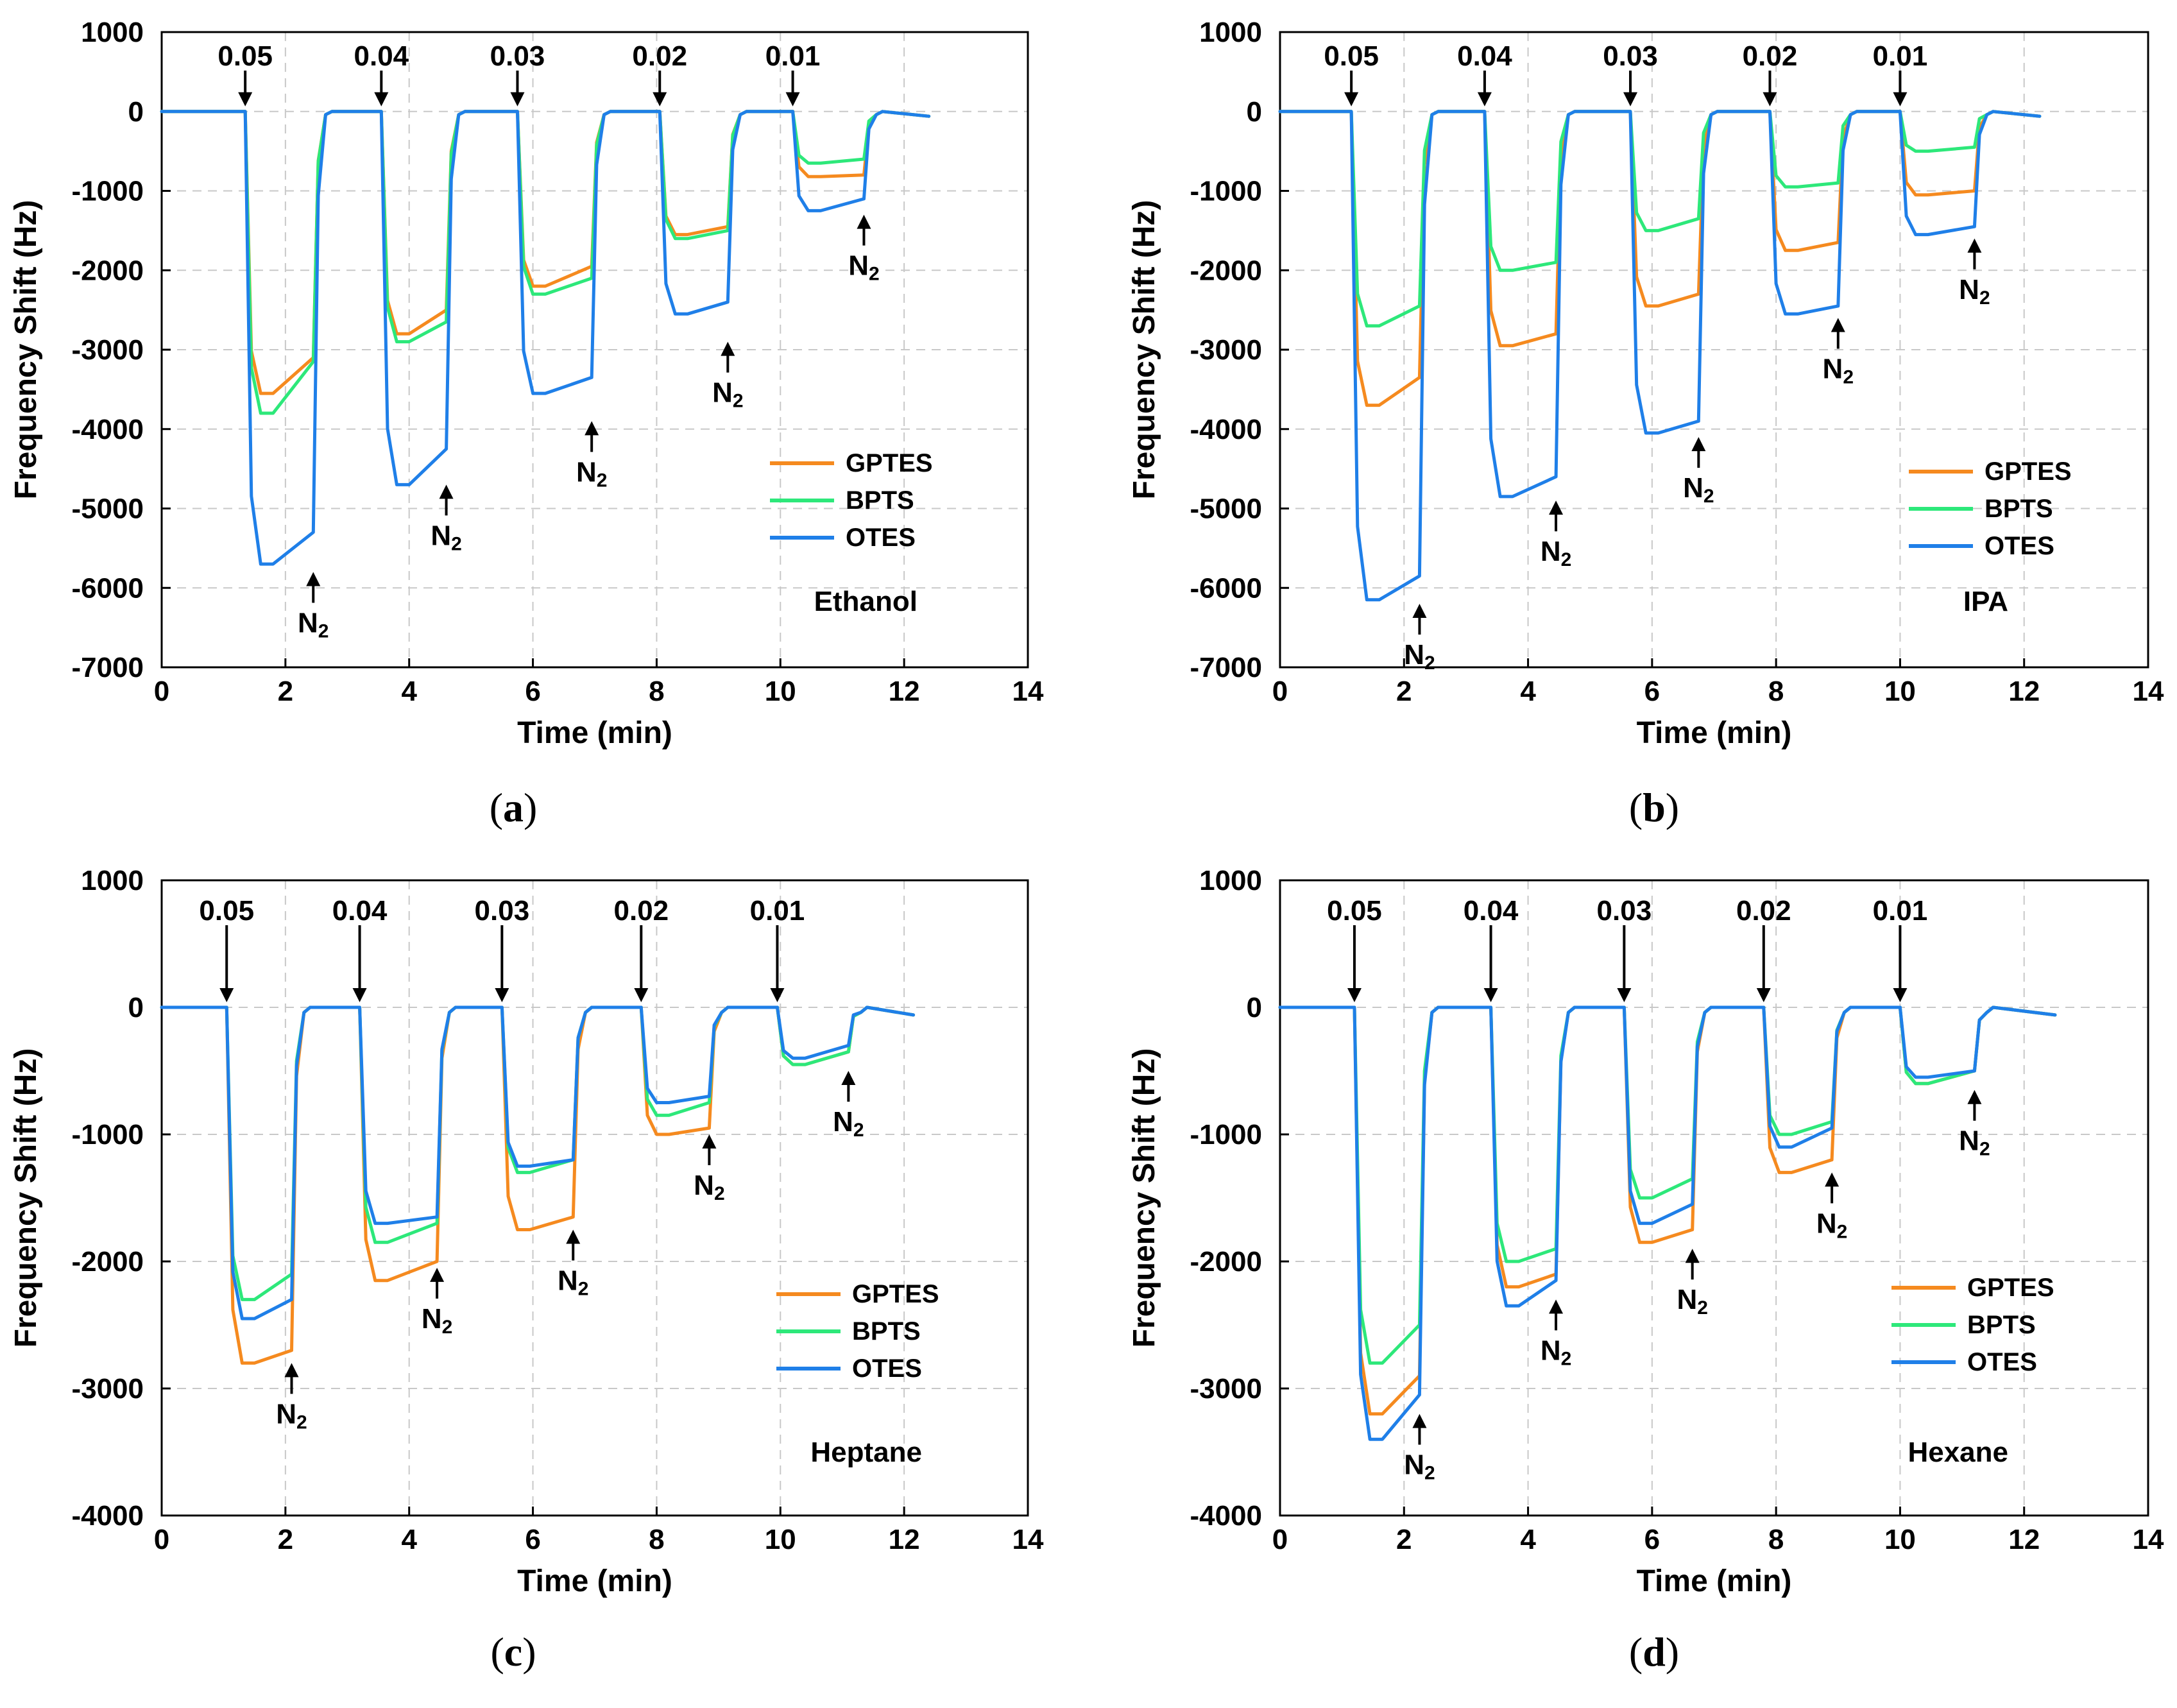  What do you see at coordinates (2148, 692) in the screenshot?
I see `x-tick-label: 14` at bounding box center [2148, 692].